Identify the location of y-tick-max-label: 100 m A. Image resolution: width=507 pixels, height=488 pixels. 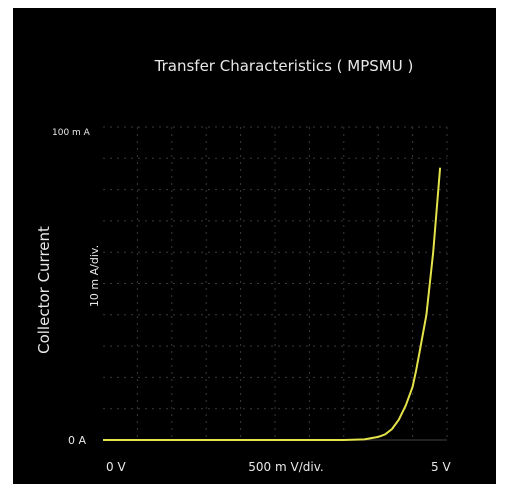
(71, 133).